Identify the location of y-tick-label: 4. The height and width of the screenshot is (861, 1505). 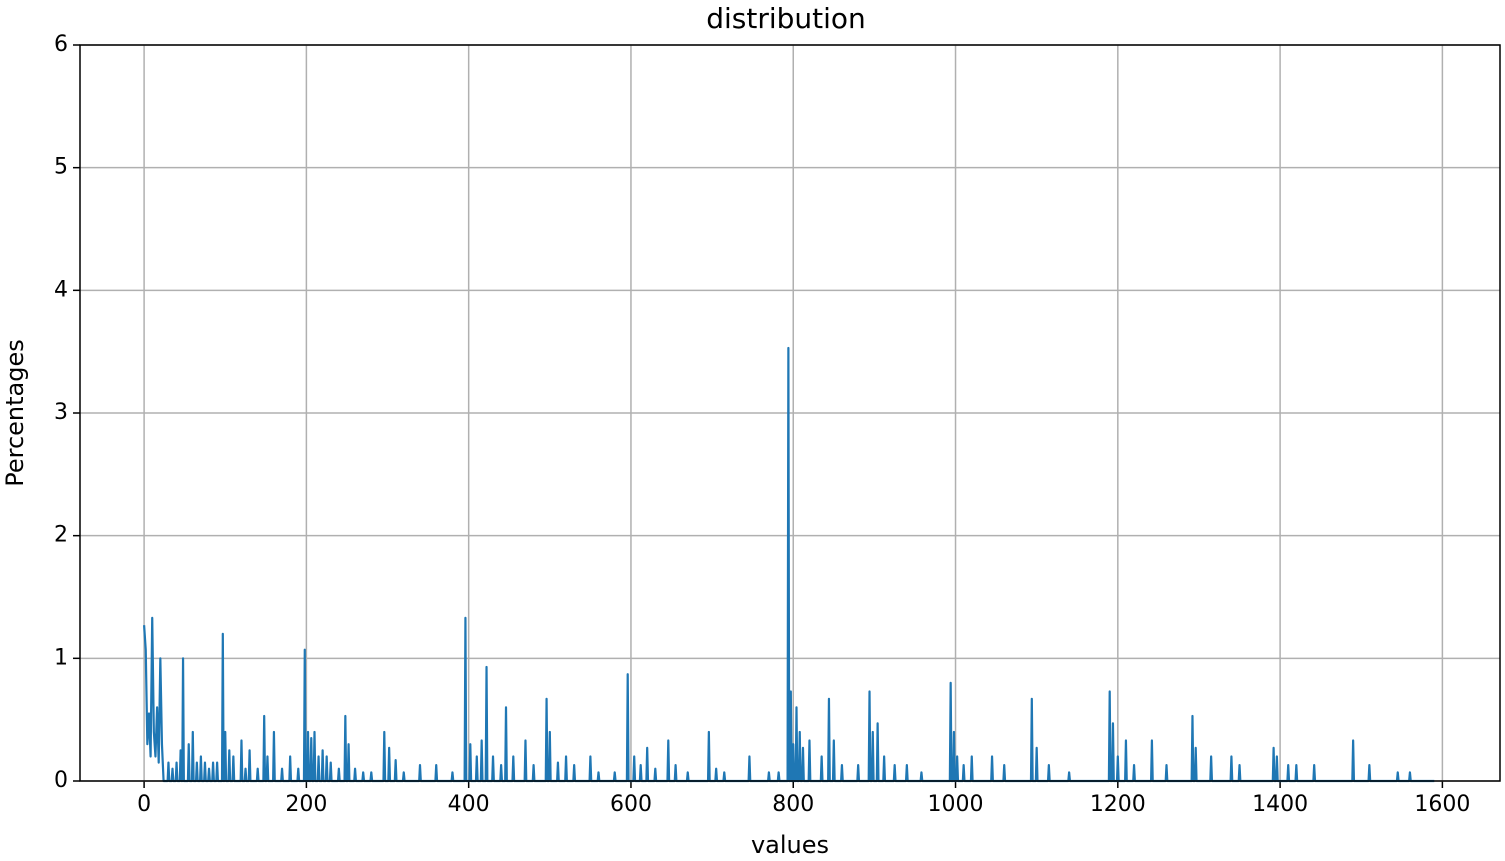
(61, 289).